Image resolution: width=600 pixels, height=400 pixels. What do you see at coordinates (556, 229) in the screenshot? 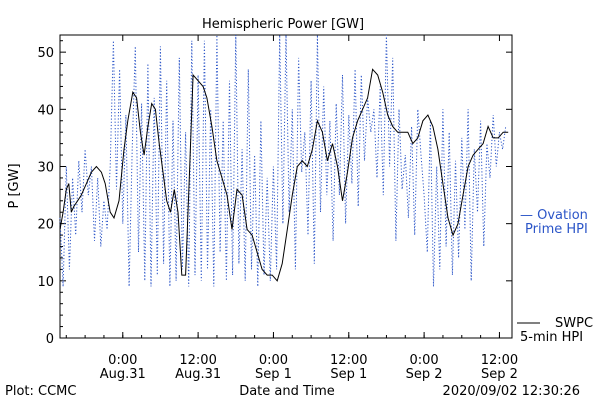
I see `legend-ovation-line2: Prime HPI` at bounding box center [556, 229].